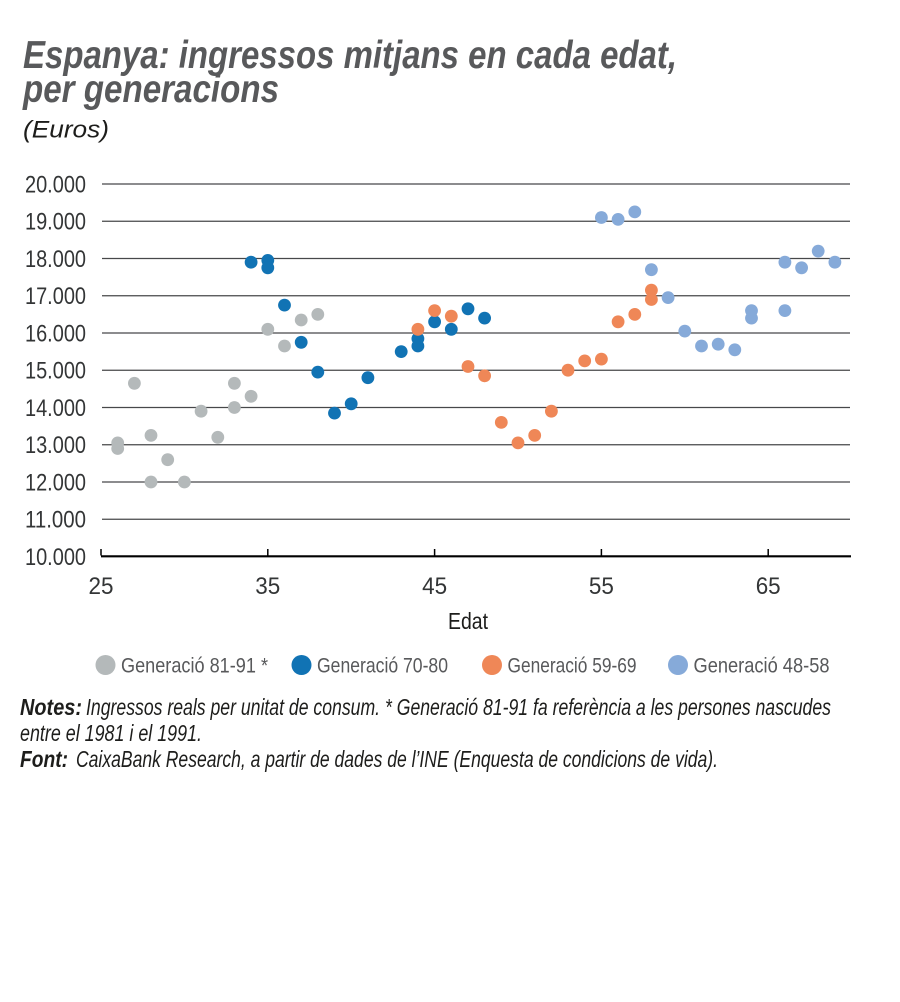 Image resolution: width=900 pixels, height=1002 pixels. I want to click on svg-text: 20.000, so click(55, 184).